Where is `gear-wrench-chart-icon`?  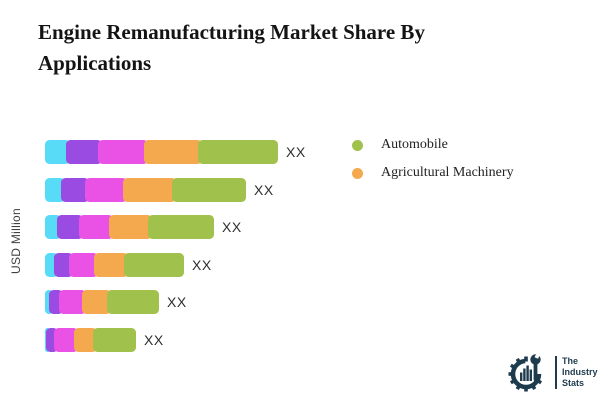
gear-wrench-chart-icon is located at coordinates (525, 371).